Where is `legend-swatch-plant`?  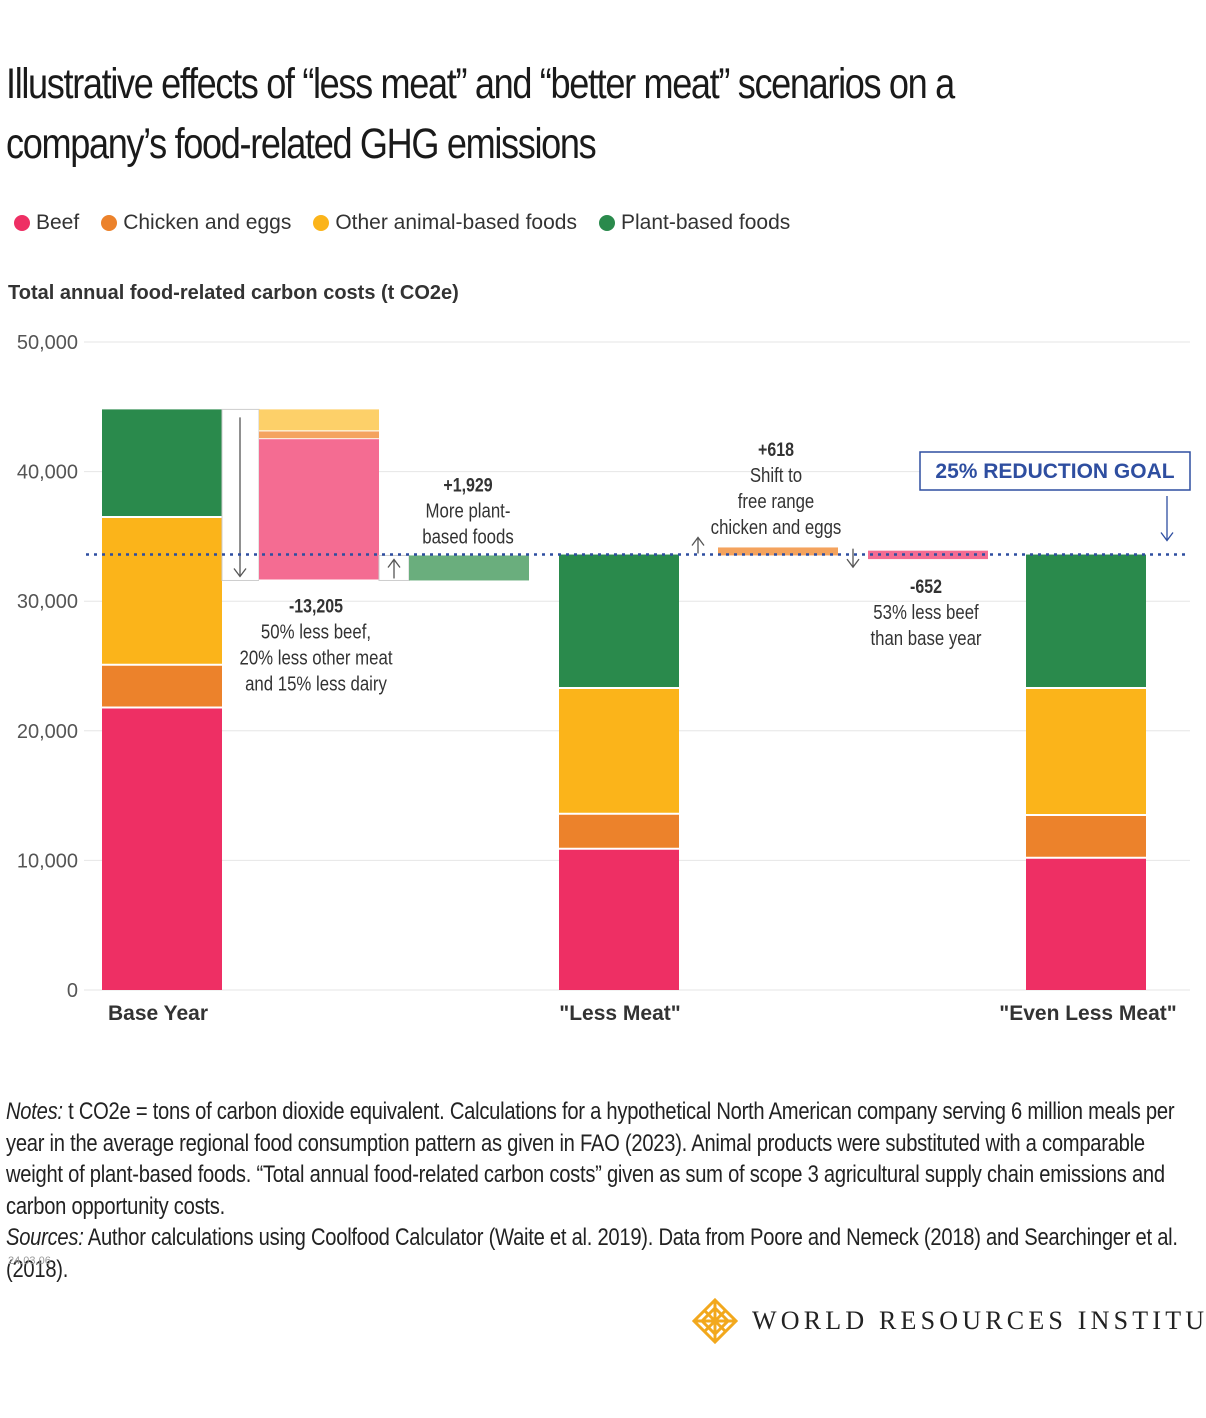 legend-swatch-plant is located at coordinates (606, 223).